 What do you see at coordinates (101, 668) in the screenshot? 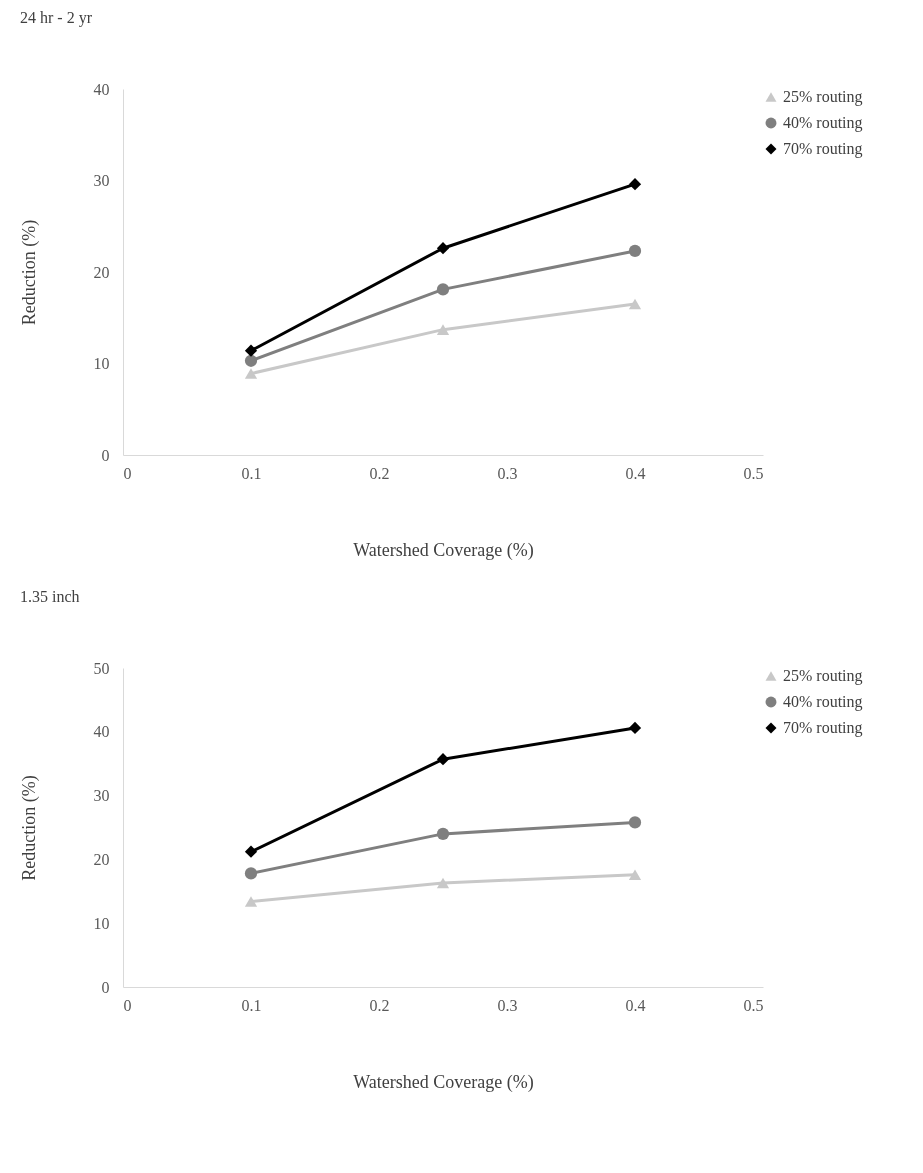
I see `y-tick-label: 50` at bounding box center [101, 668].